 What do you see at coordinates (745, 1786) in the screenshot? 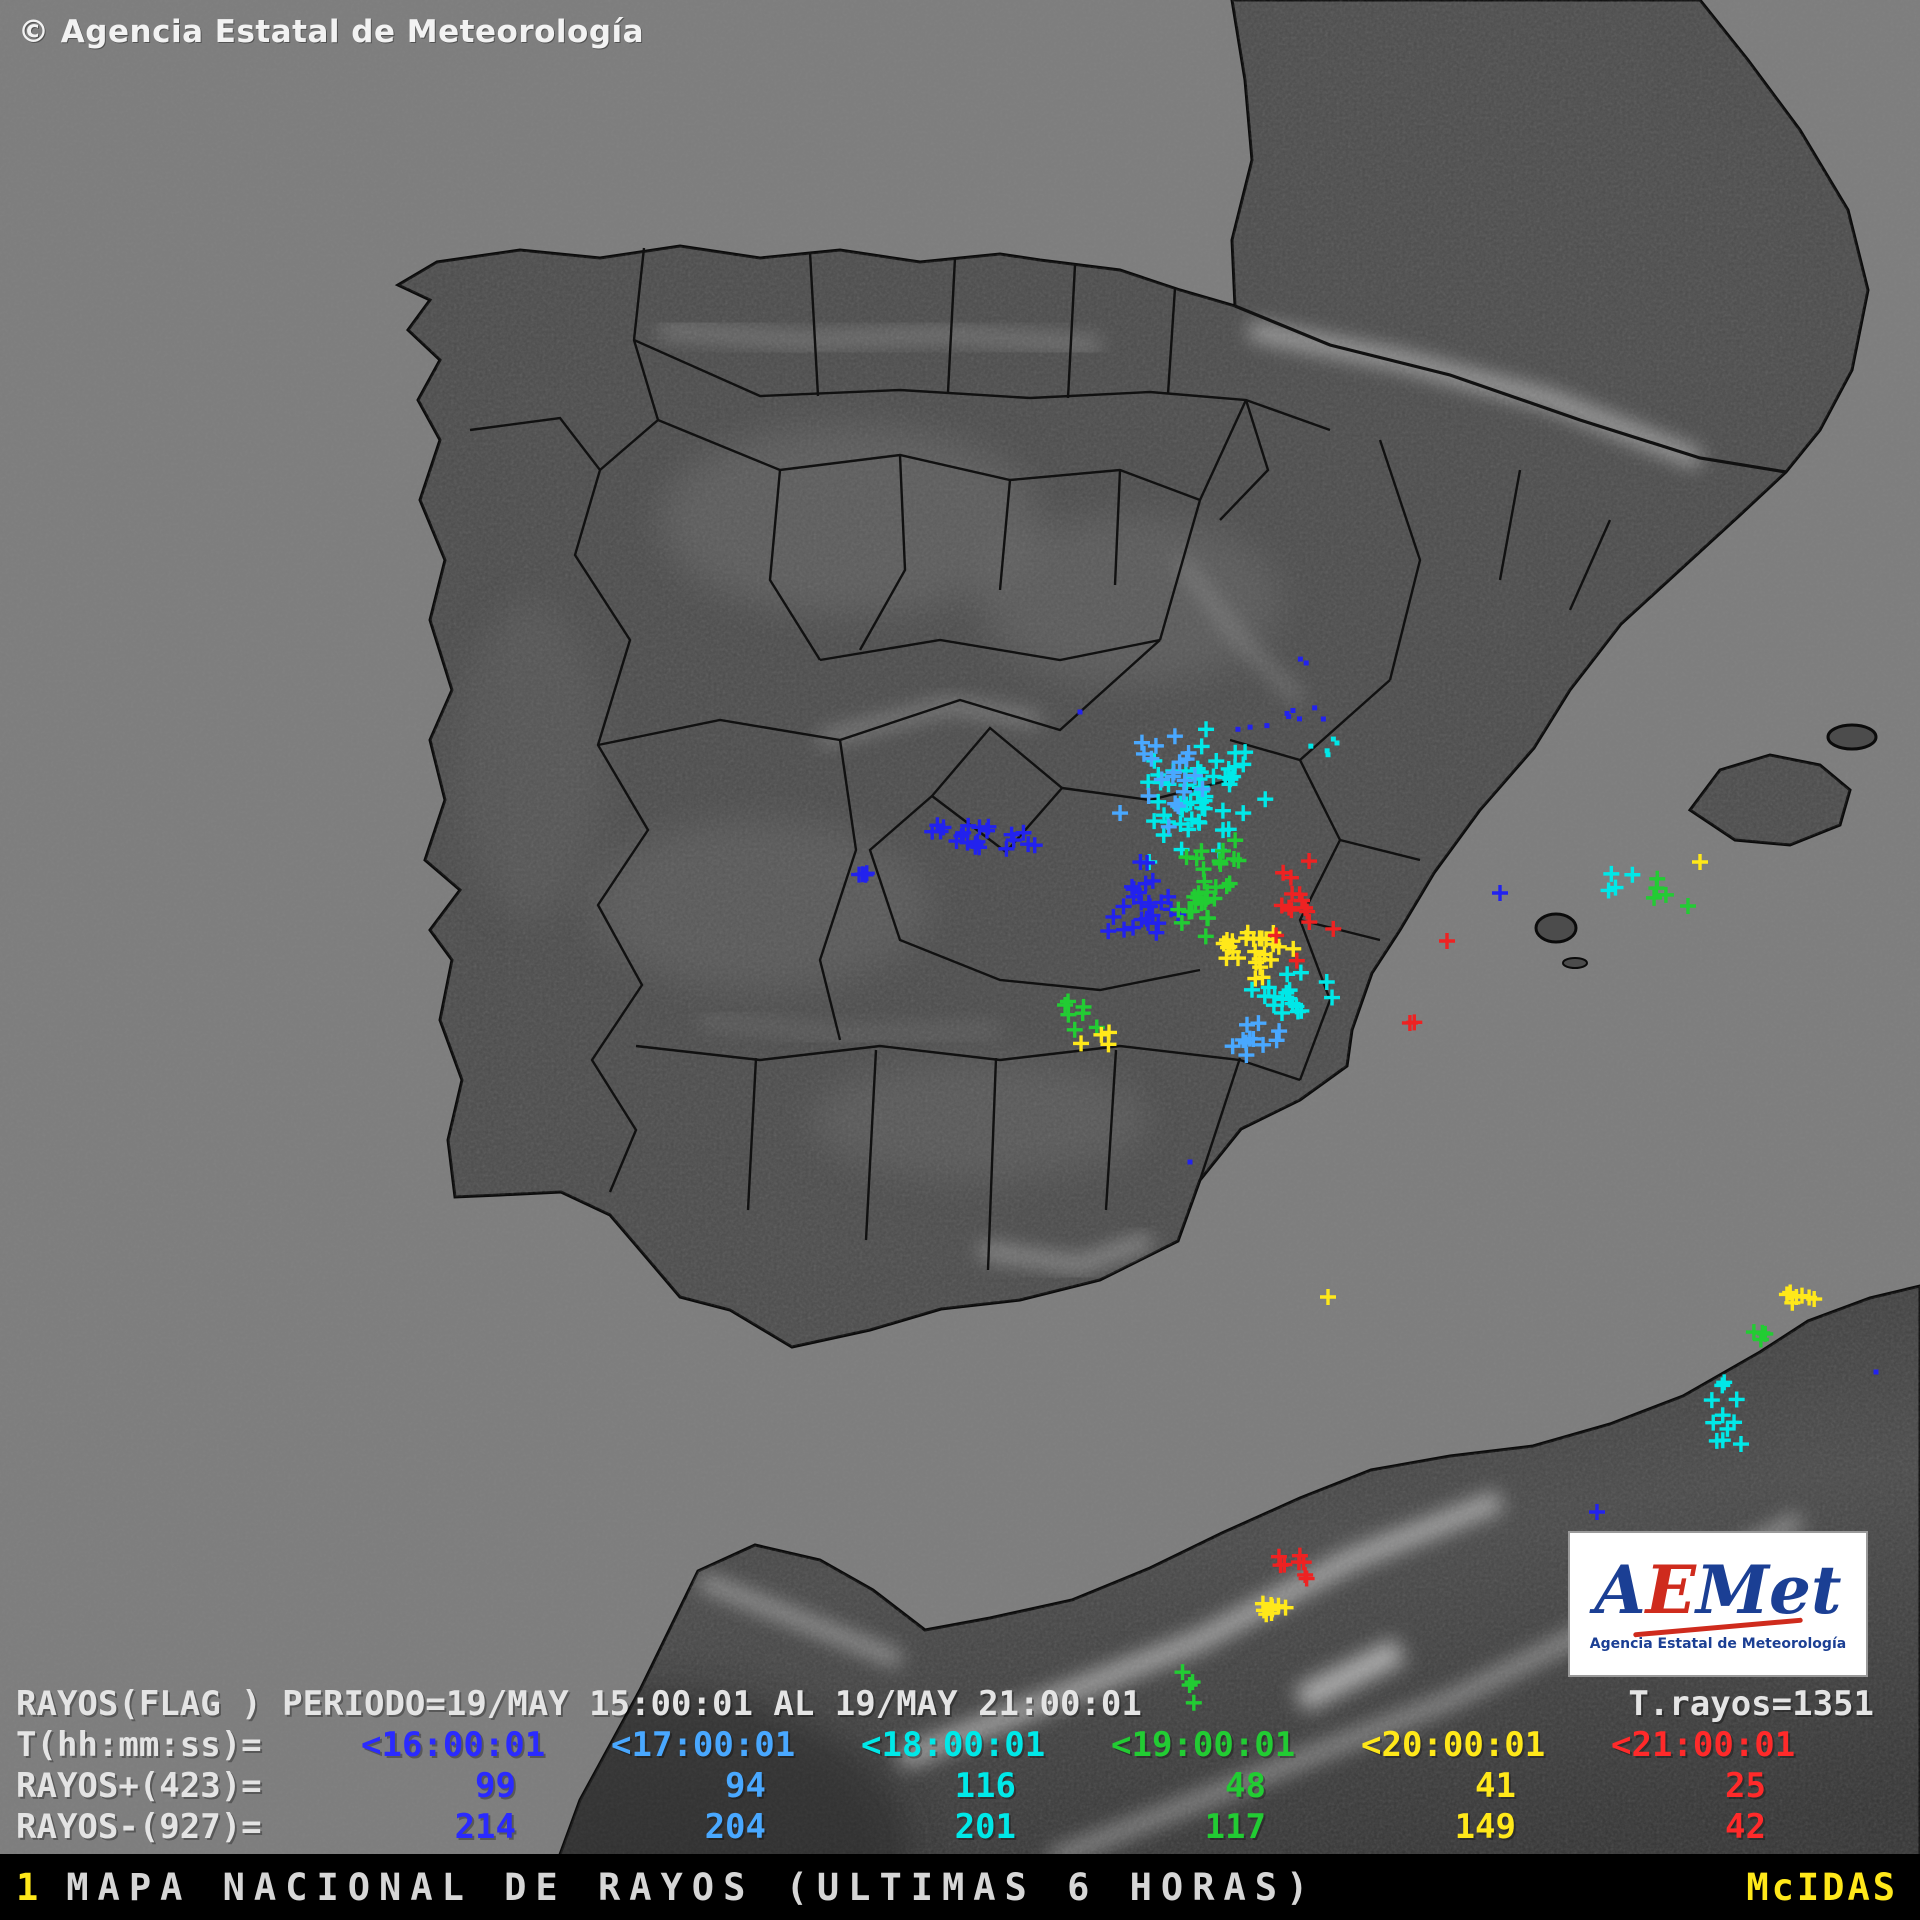
I see `positive-count: 94` at bounding box center [745, 1786].